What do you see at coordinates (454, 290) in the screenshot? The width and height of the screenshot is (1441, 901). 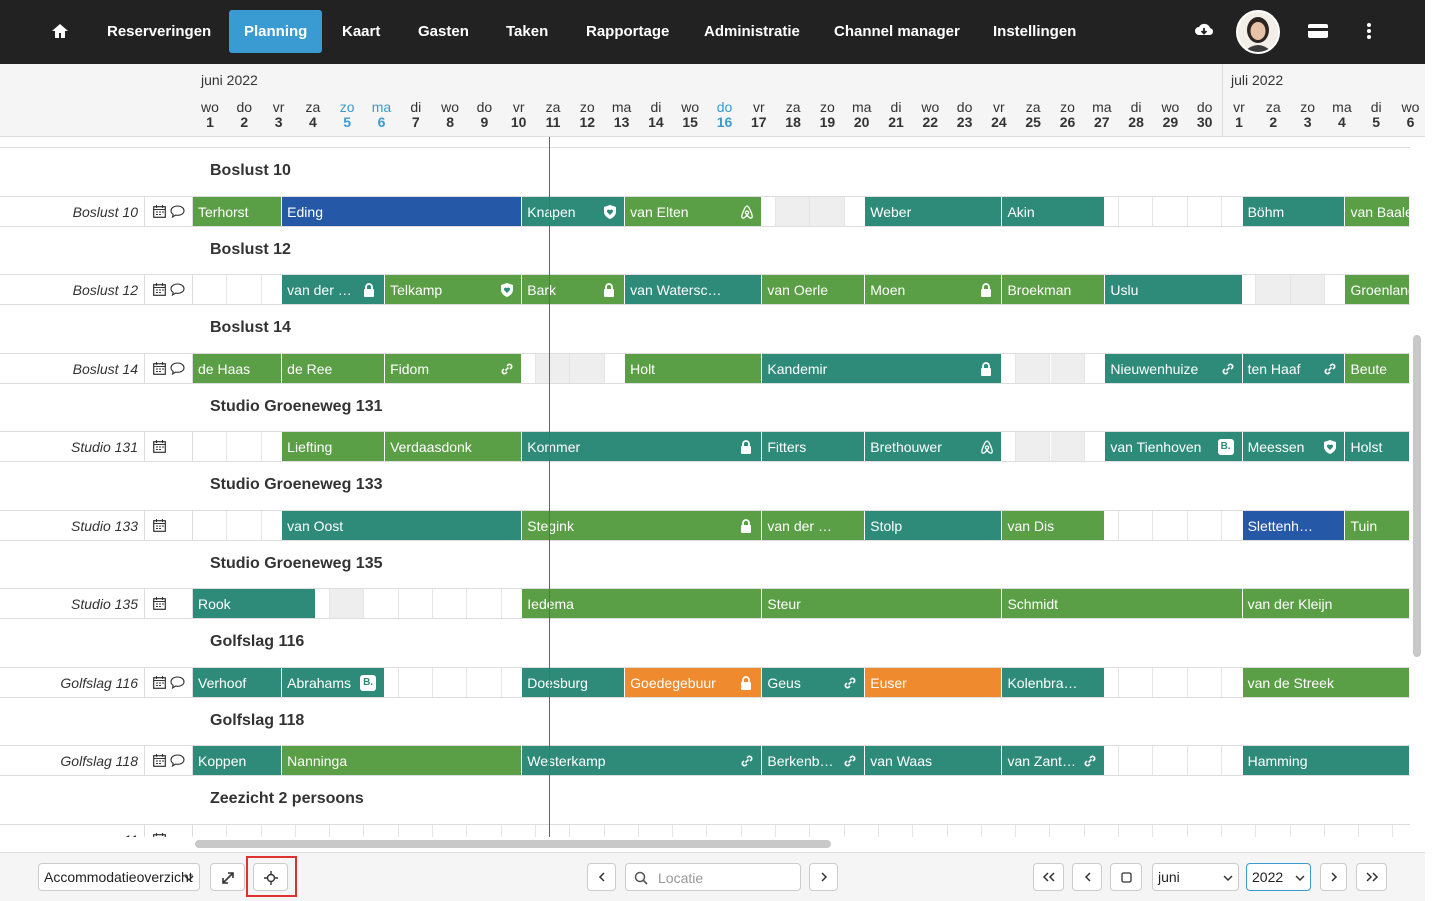 I see `reservation-bar: Telkamp` at bounding box center [454, 290].